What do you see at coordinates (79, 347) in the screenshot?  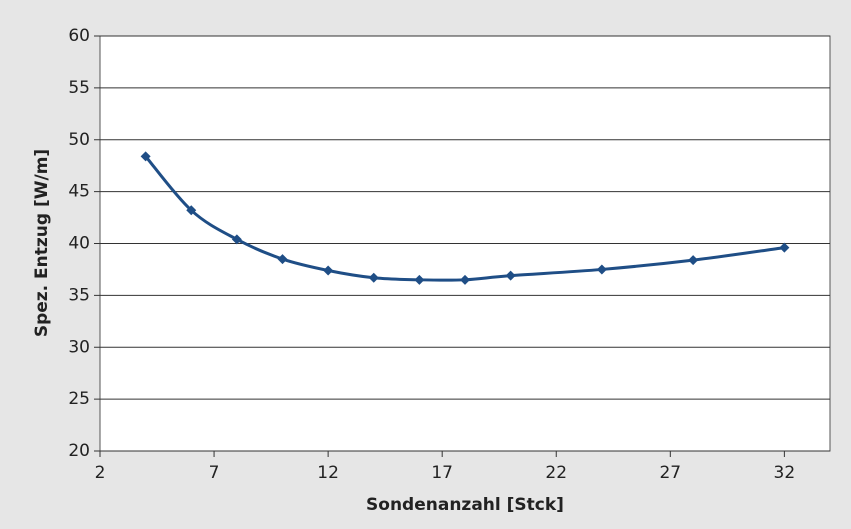 I see `y-tick-label: 30` at bounding box center [79, 347].